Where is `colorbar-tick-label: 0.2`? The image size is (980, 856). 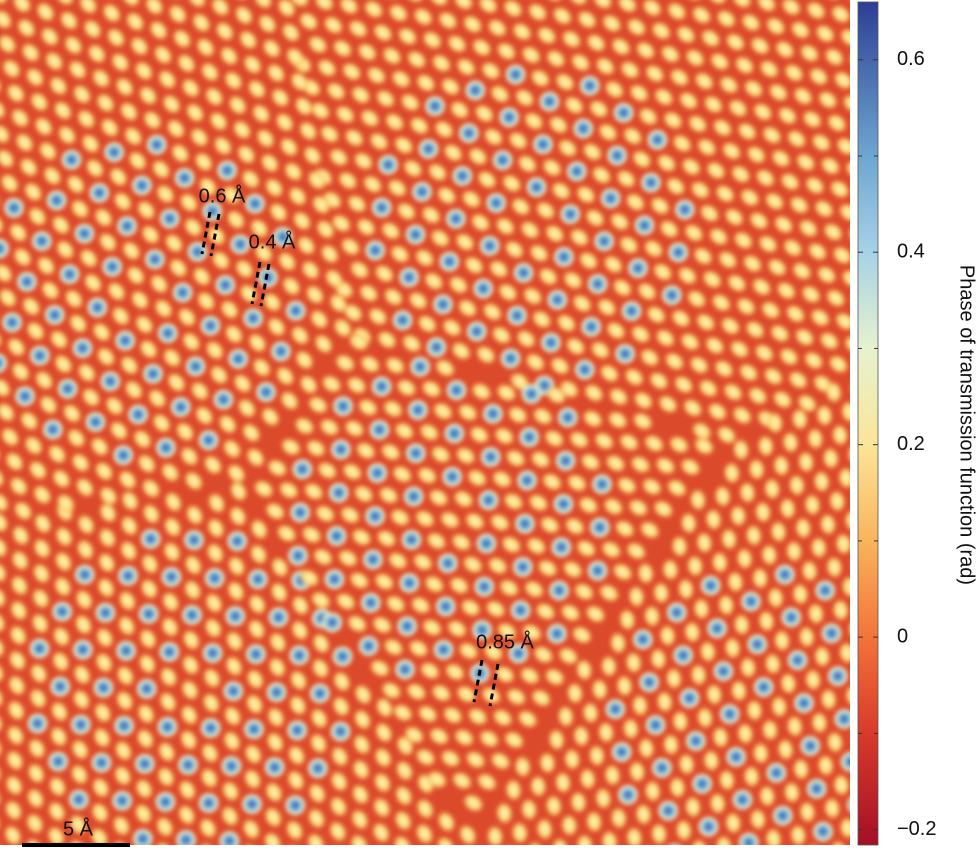 colorbar-tick-label: 0.2 is located at coordinates (911, 444).